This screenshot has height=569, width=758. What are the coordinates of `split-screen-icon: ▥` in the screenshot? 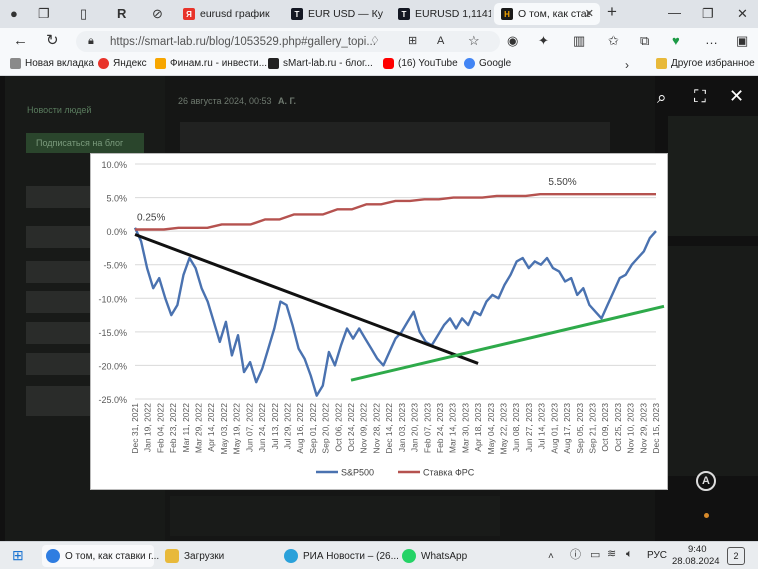 It's located at (579, 40).